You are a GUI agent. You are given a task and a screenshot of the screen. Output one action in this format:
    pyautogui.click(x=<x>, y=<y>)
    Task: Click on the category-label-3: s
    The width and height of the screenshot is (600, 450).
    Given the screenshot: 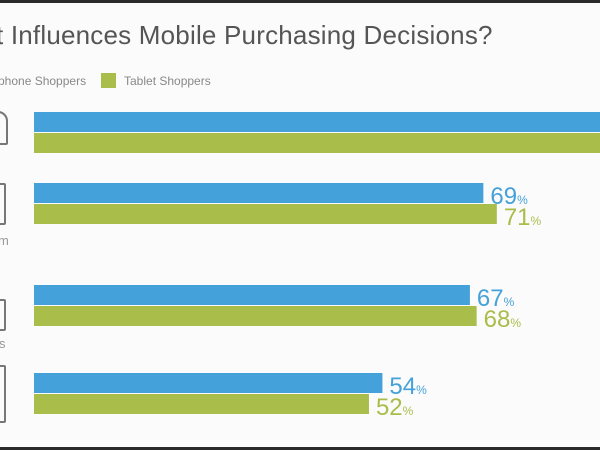 What is the action you would take?
    pyautogui.click(x=3, y=343)
    